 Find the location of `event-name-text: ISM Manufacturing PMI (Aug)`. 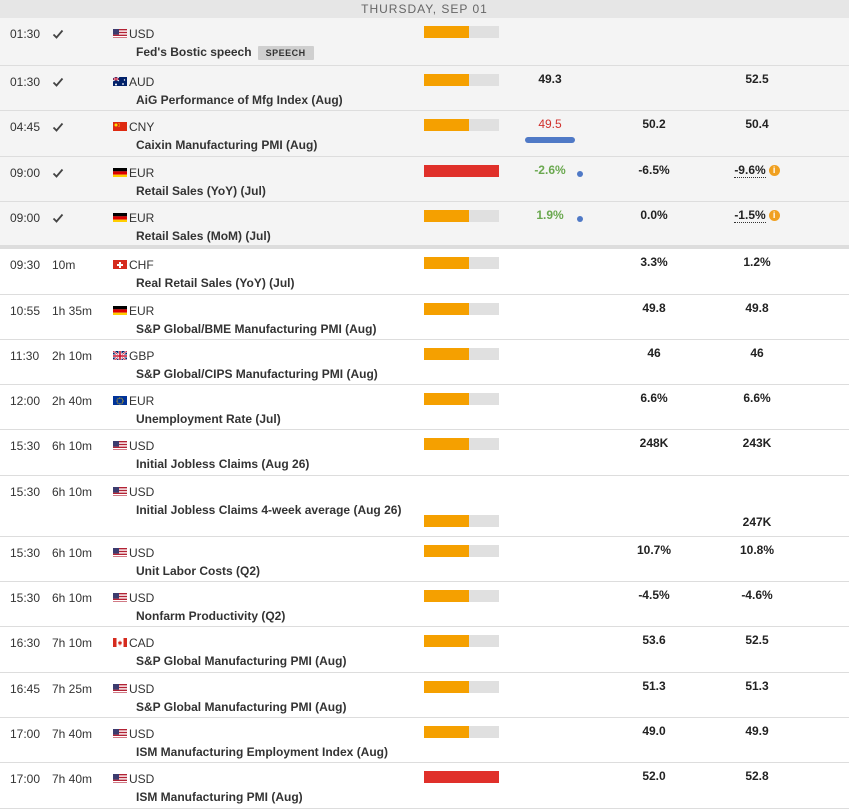

event-name-text: ISM Manufacturing PMI (Aug) is located at coordinates (219, 797).